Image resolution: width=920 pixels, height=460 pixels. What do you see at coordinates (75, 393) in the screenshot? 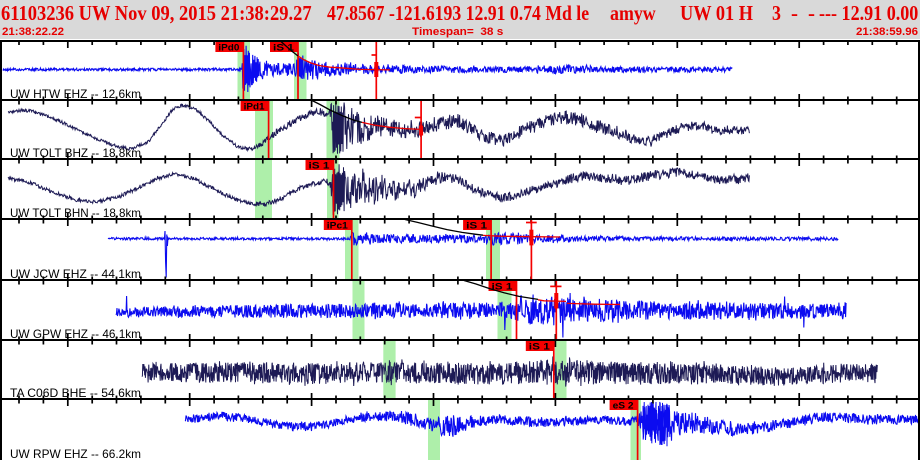
I see `svg-text: TA C06D BHE -- 54.6km` at bounding box center [75, 393].